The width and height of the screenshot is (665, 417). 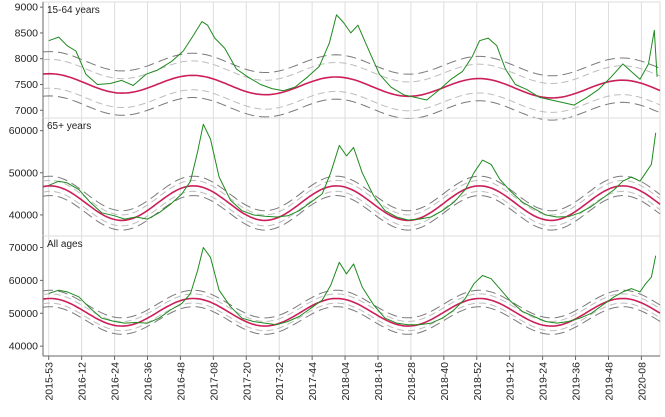 I want to click on x-tick-label-0: 2015-53, so click(x=50, y=381).